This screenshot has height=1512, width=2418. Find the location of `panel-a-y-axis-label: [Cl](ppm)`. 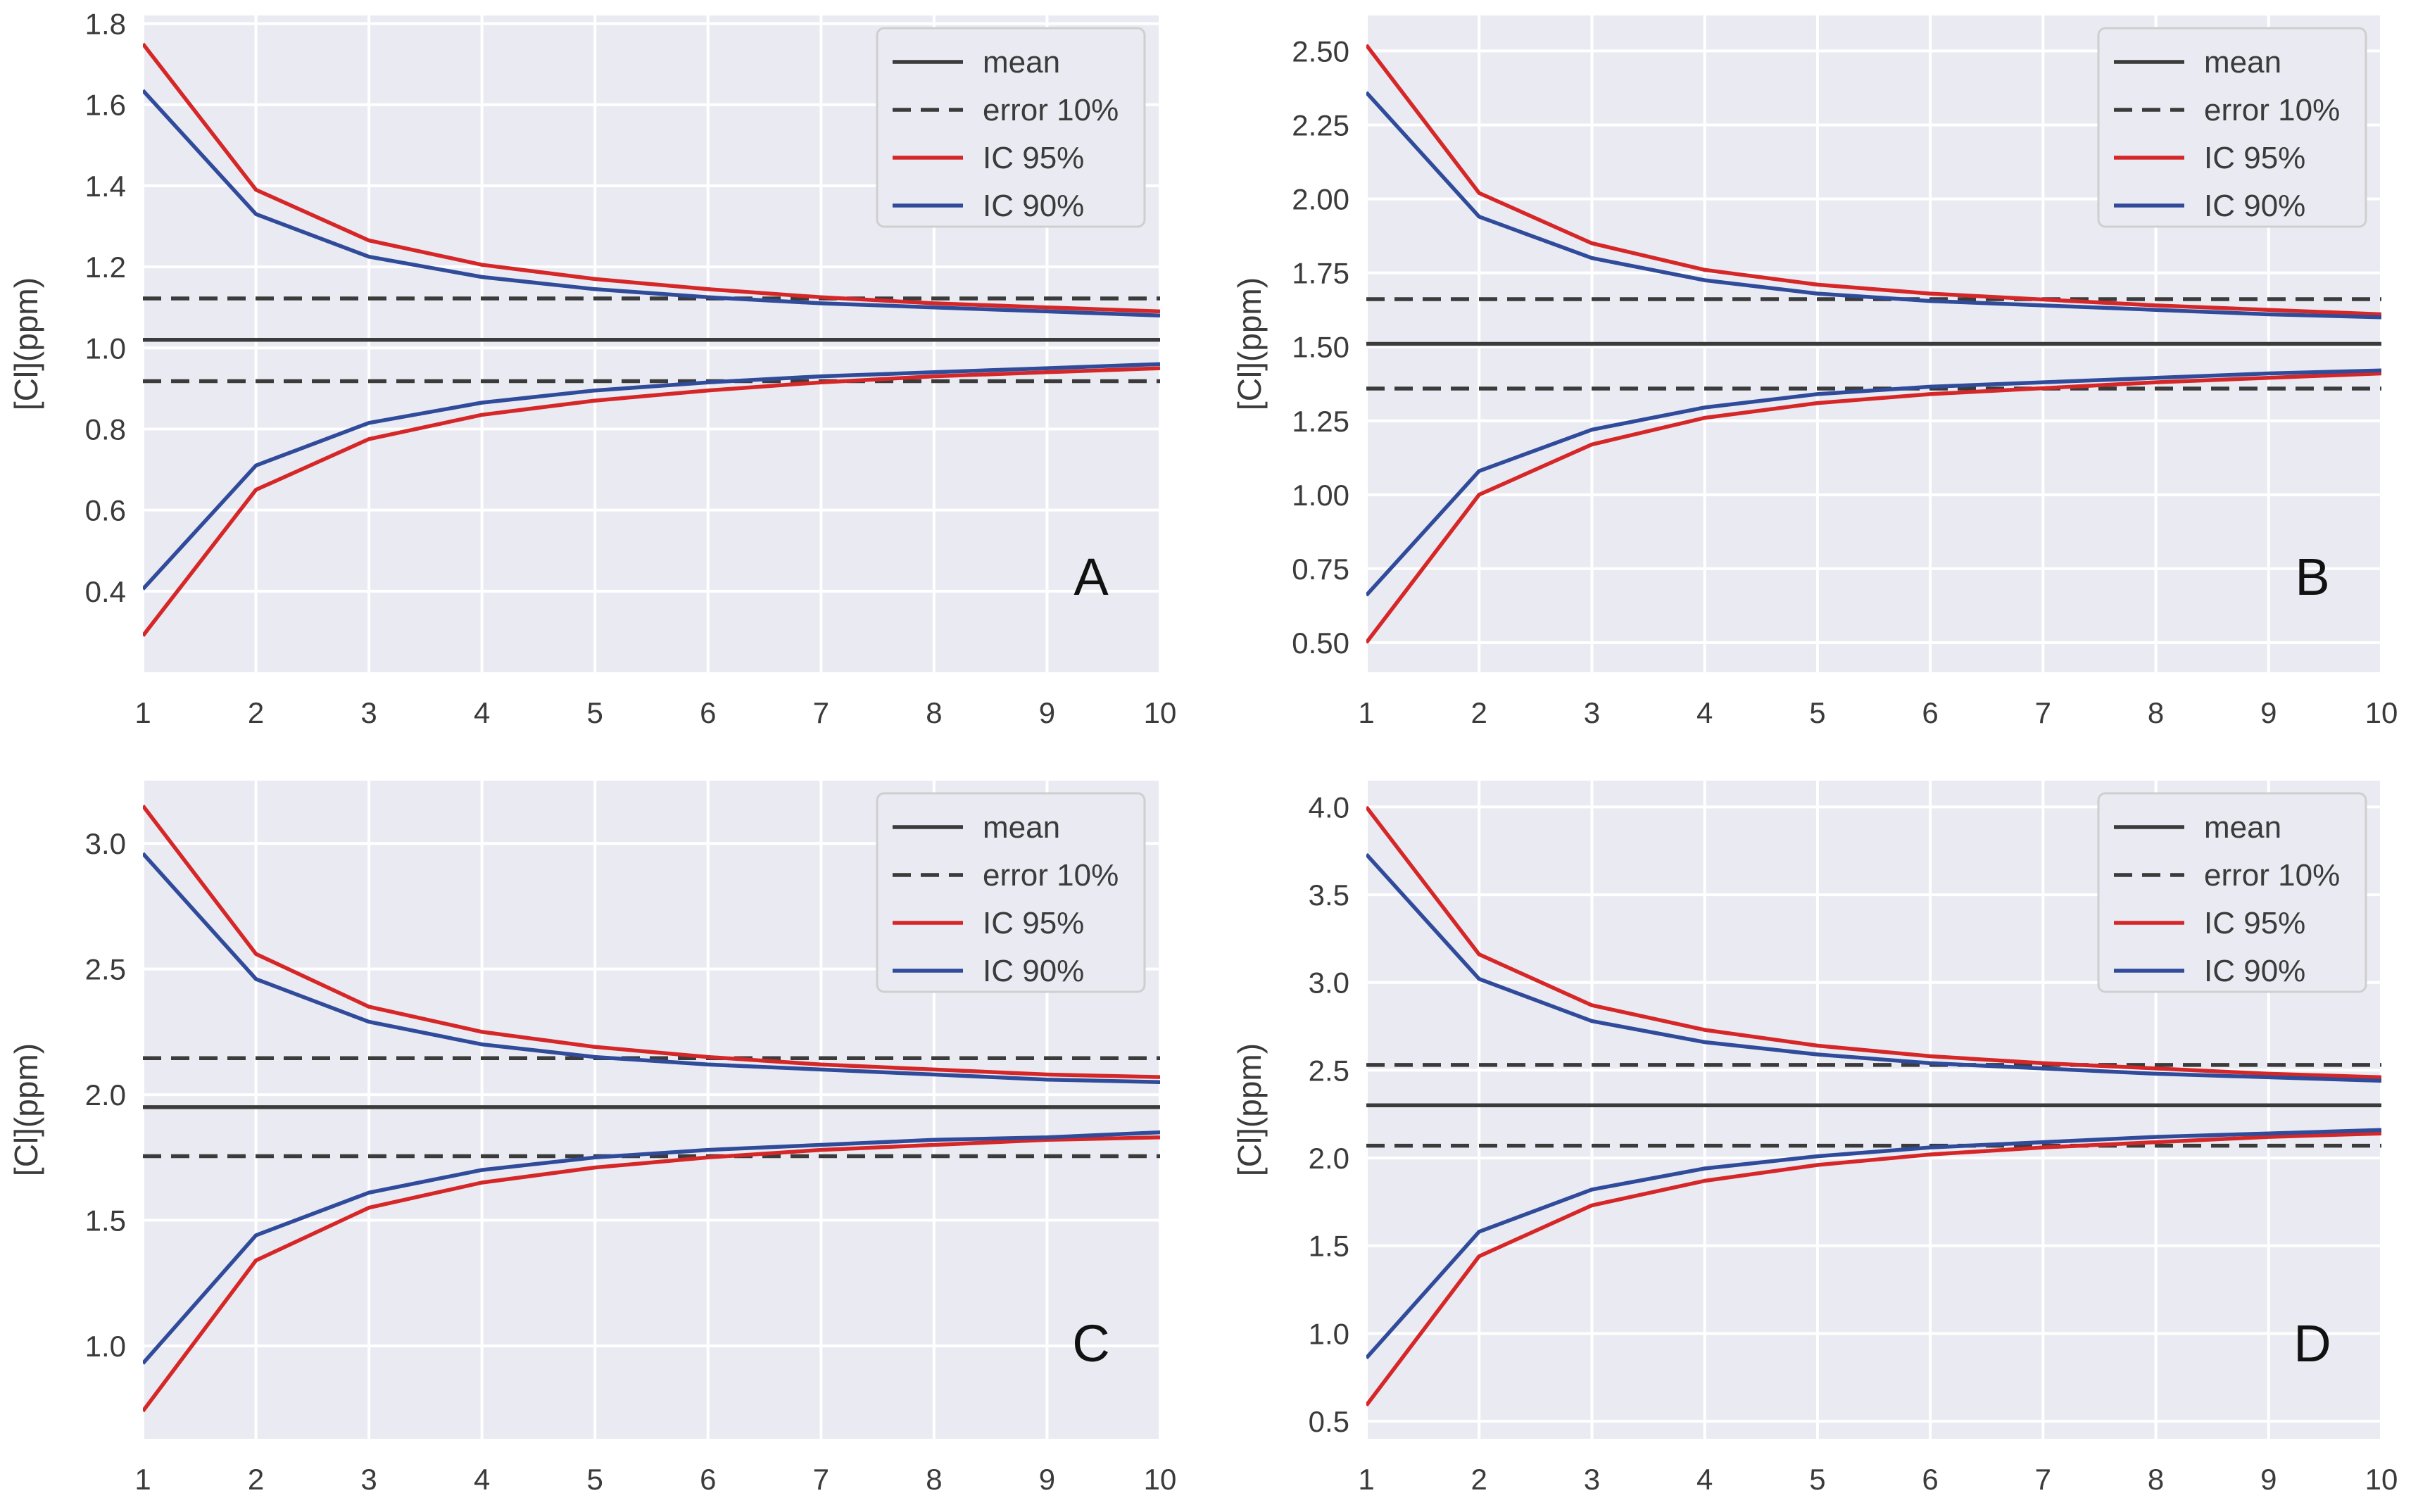

panel-a-y-axis-label: [Cl](ppm) is located at coordinates (26, 343).